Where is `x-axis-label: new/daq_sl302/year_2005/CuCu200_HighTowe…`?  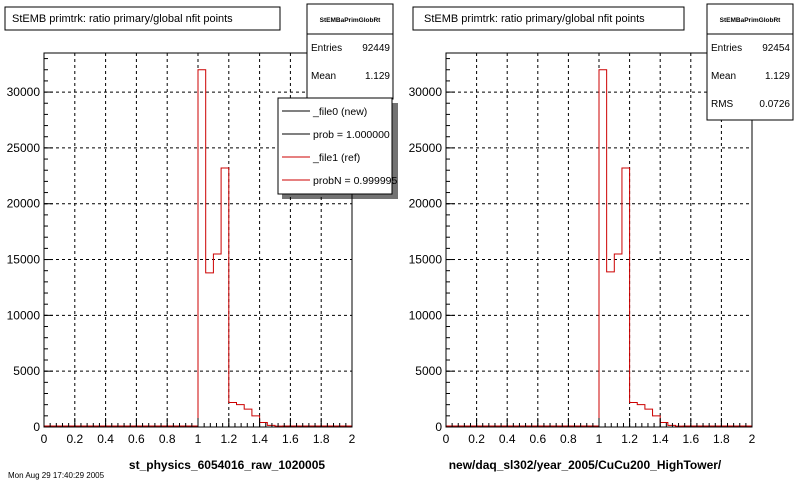 x-axis-label: new/daq_sl302/year_2005/CuCu200_HighTowe… is located at coordinates (585, 465).